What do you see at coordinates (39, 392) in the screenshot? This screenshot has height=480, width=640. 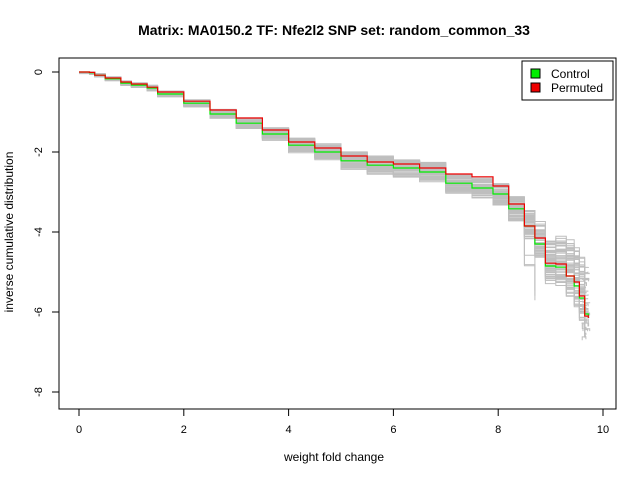 I see `y-tick-label: -8` at bounding box center [39, 392].